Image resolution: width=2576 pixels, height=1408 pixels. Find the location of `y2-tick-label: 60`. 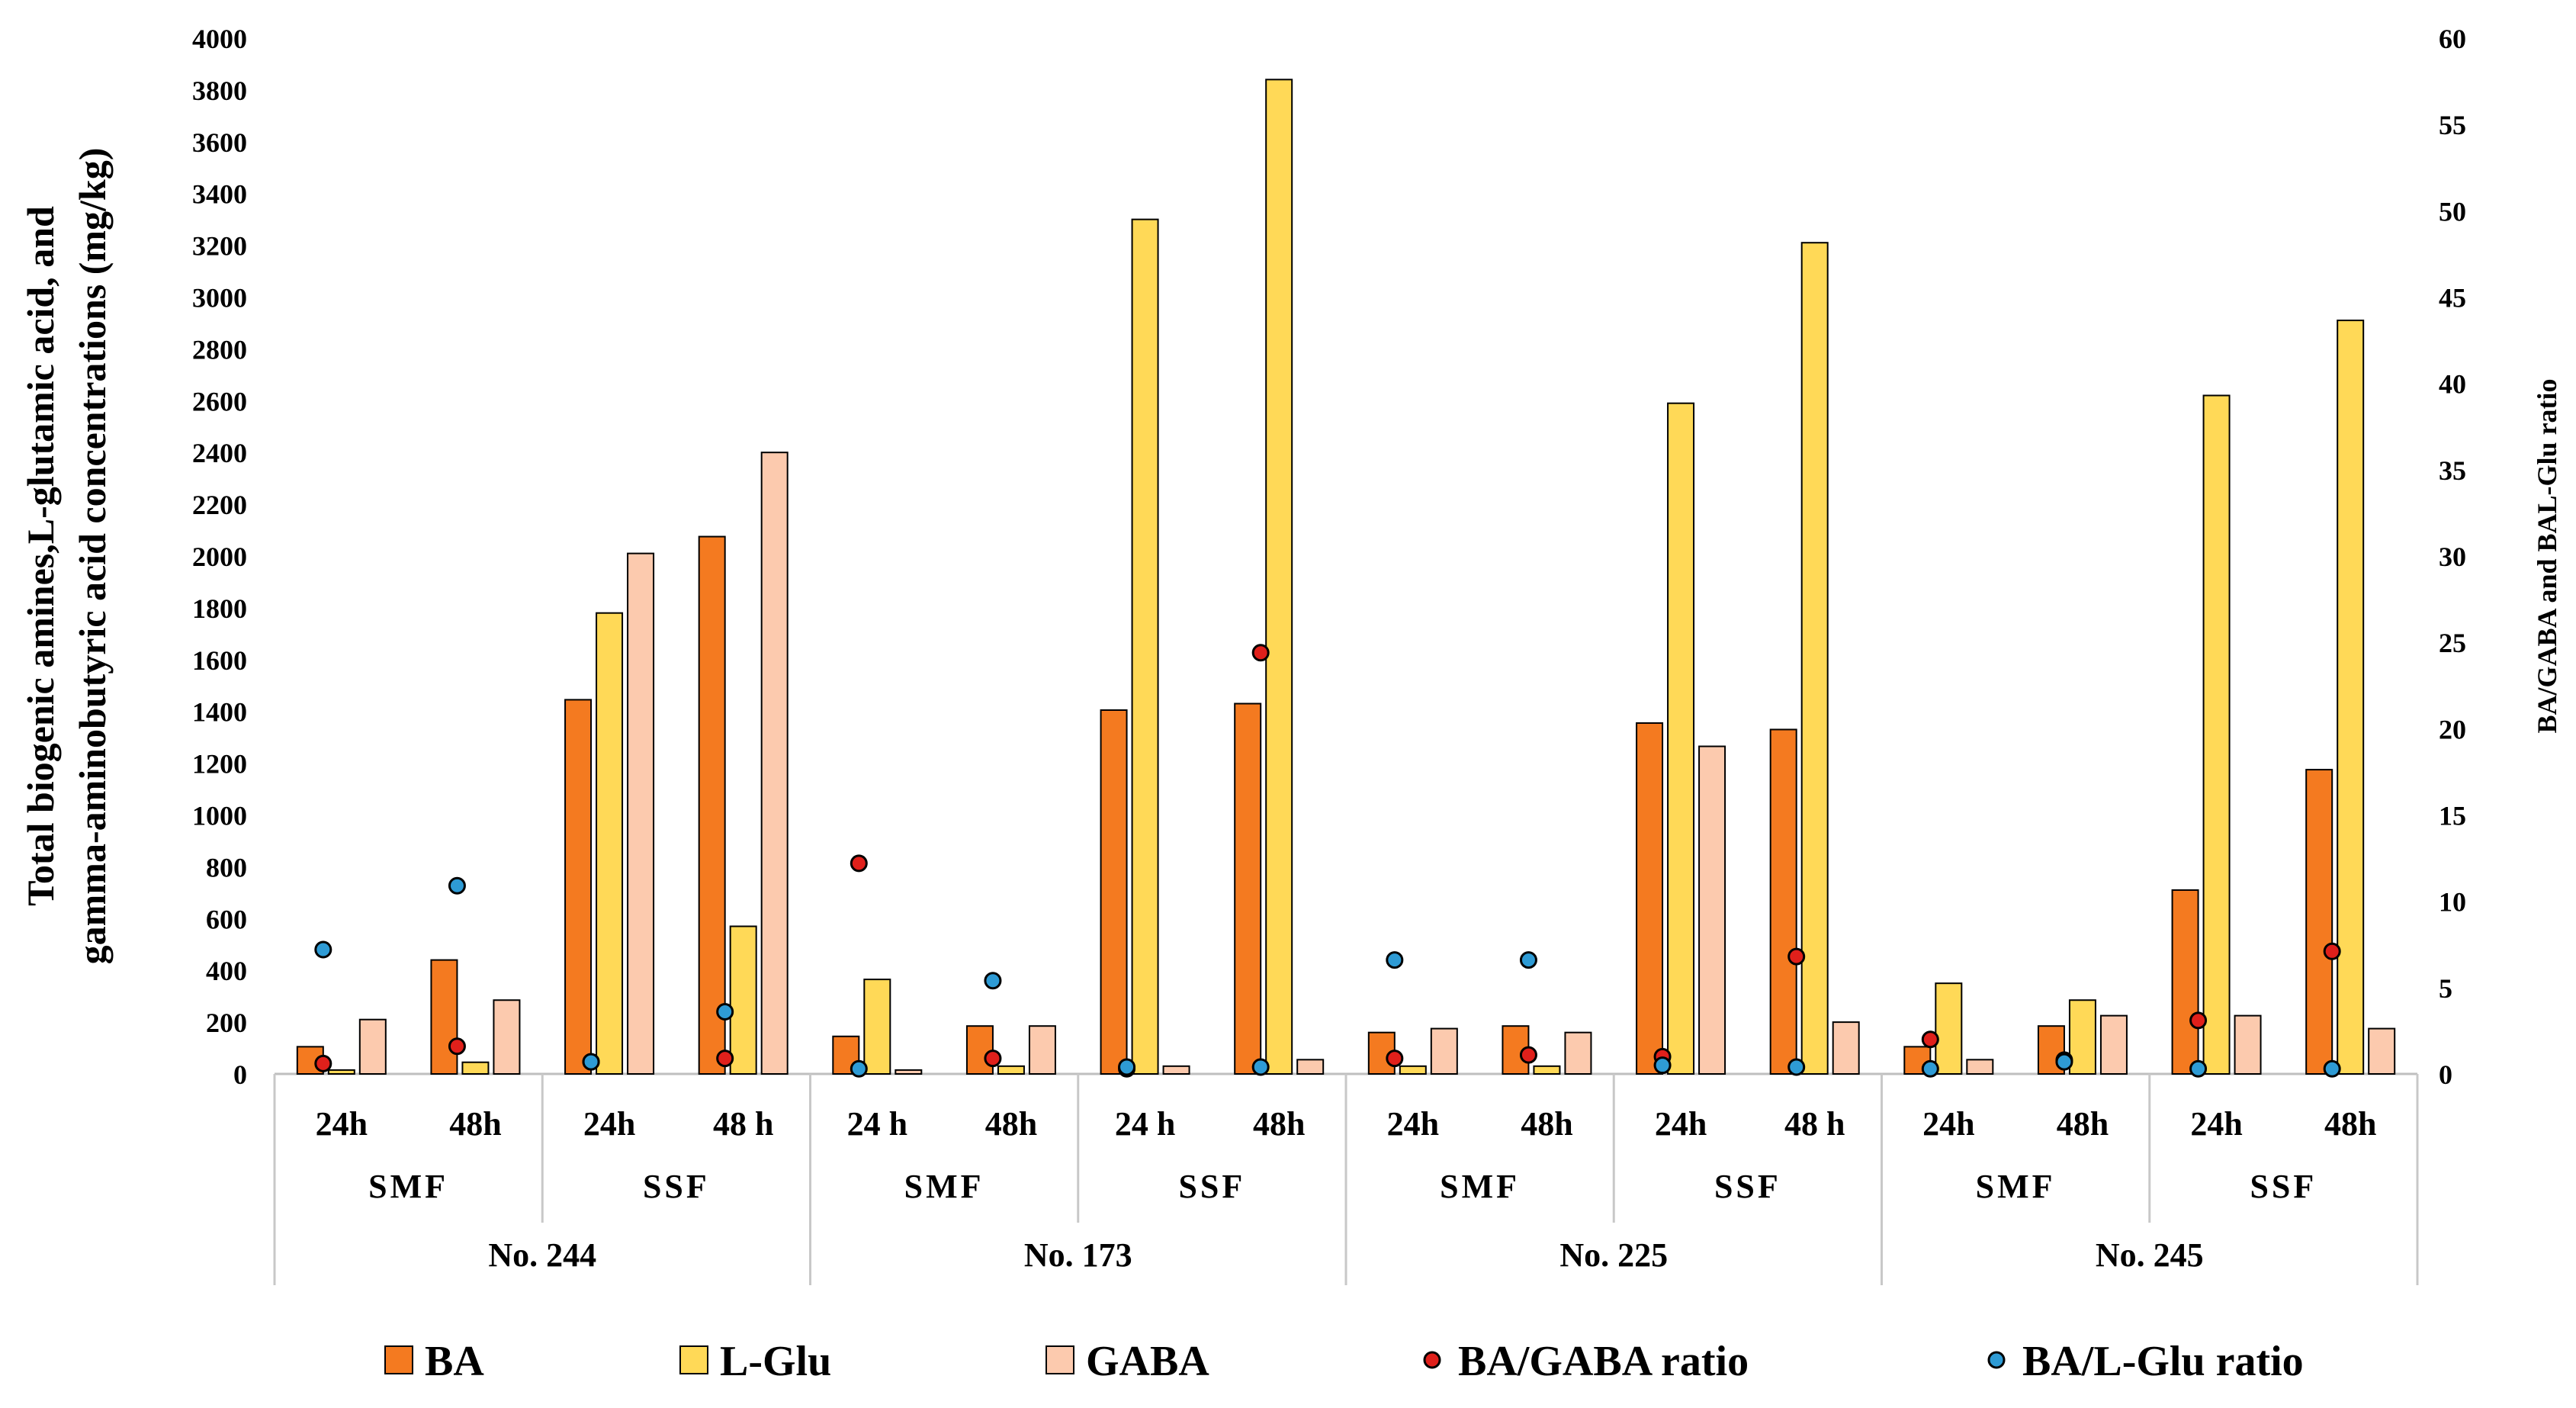

y2-tick-label: 60 is located at coordinates (2452, 39).